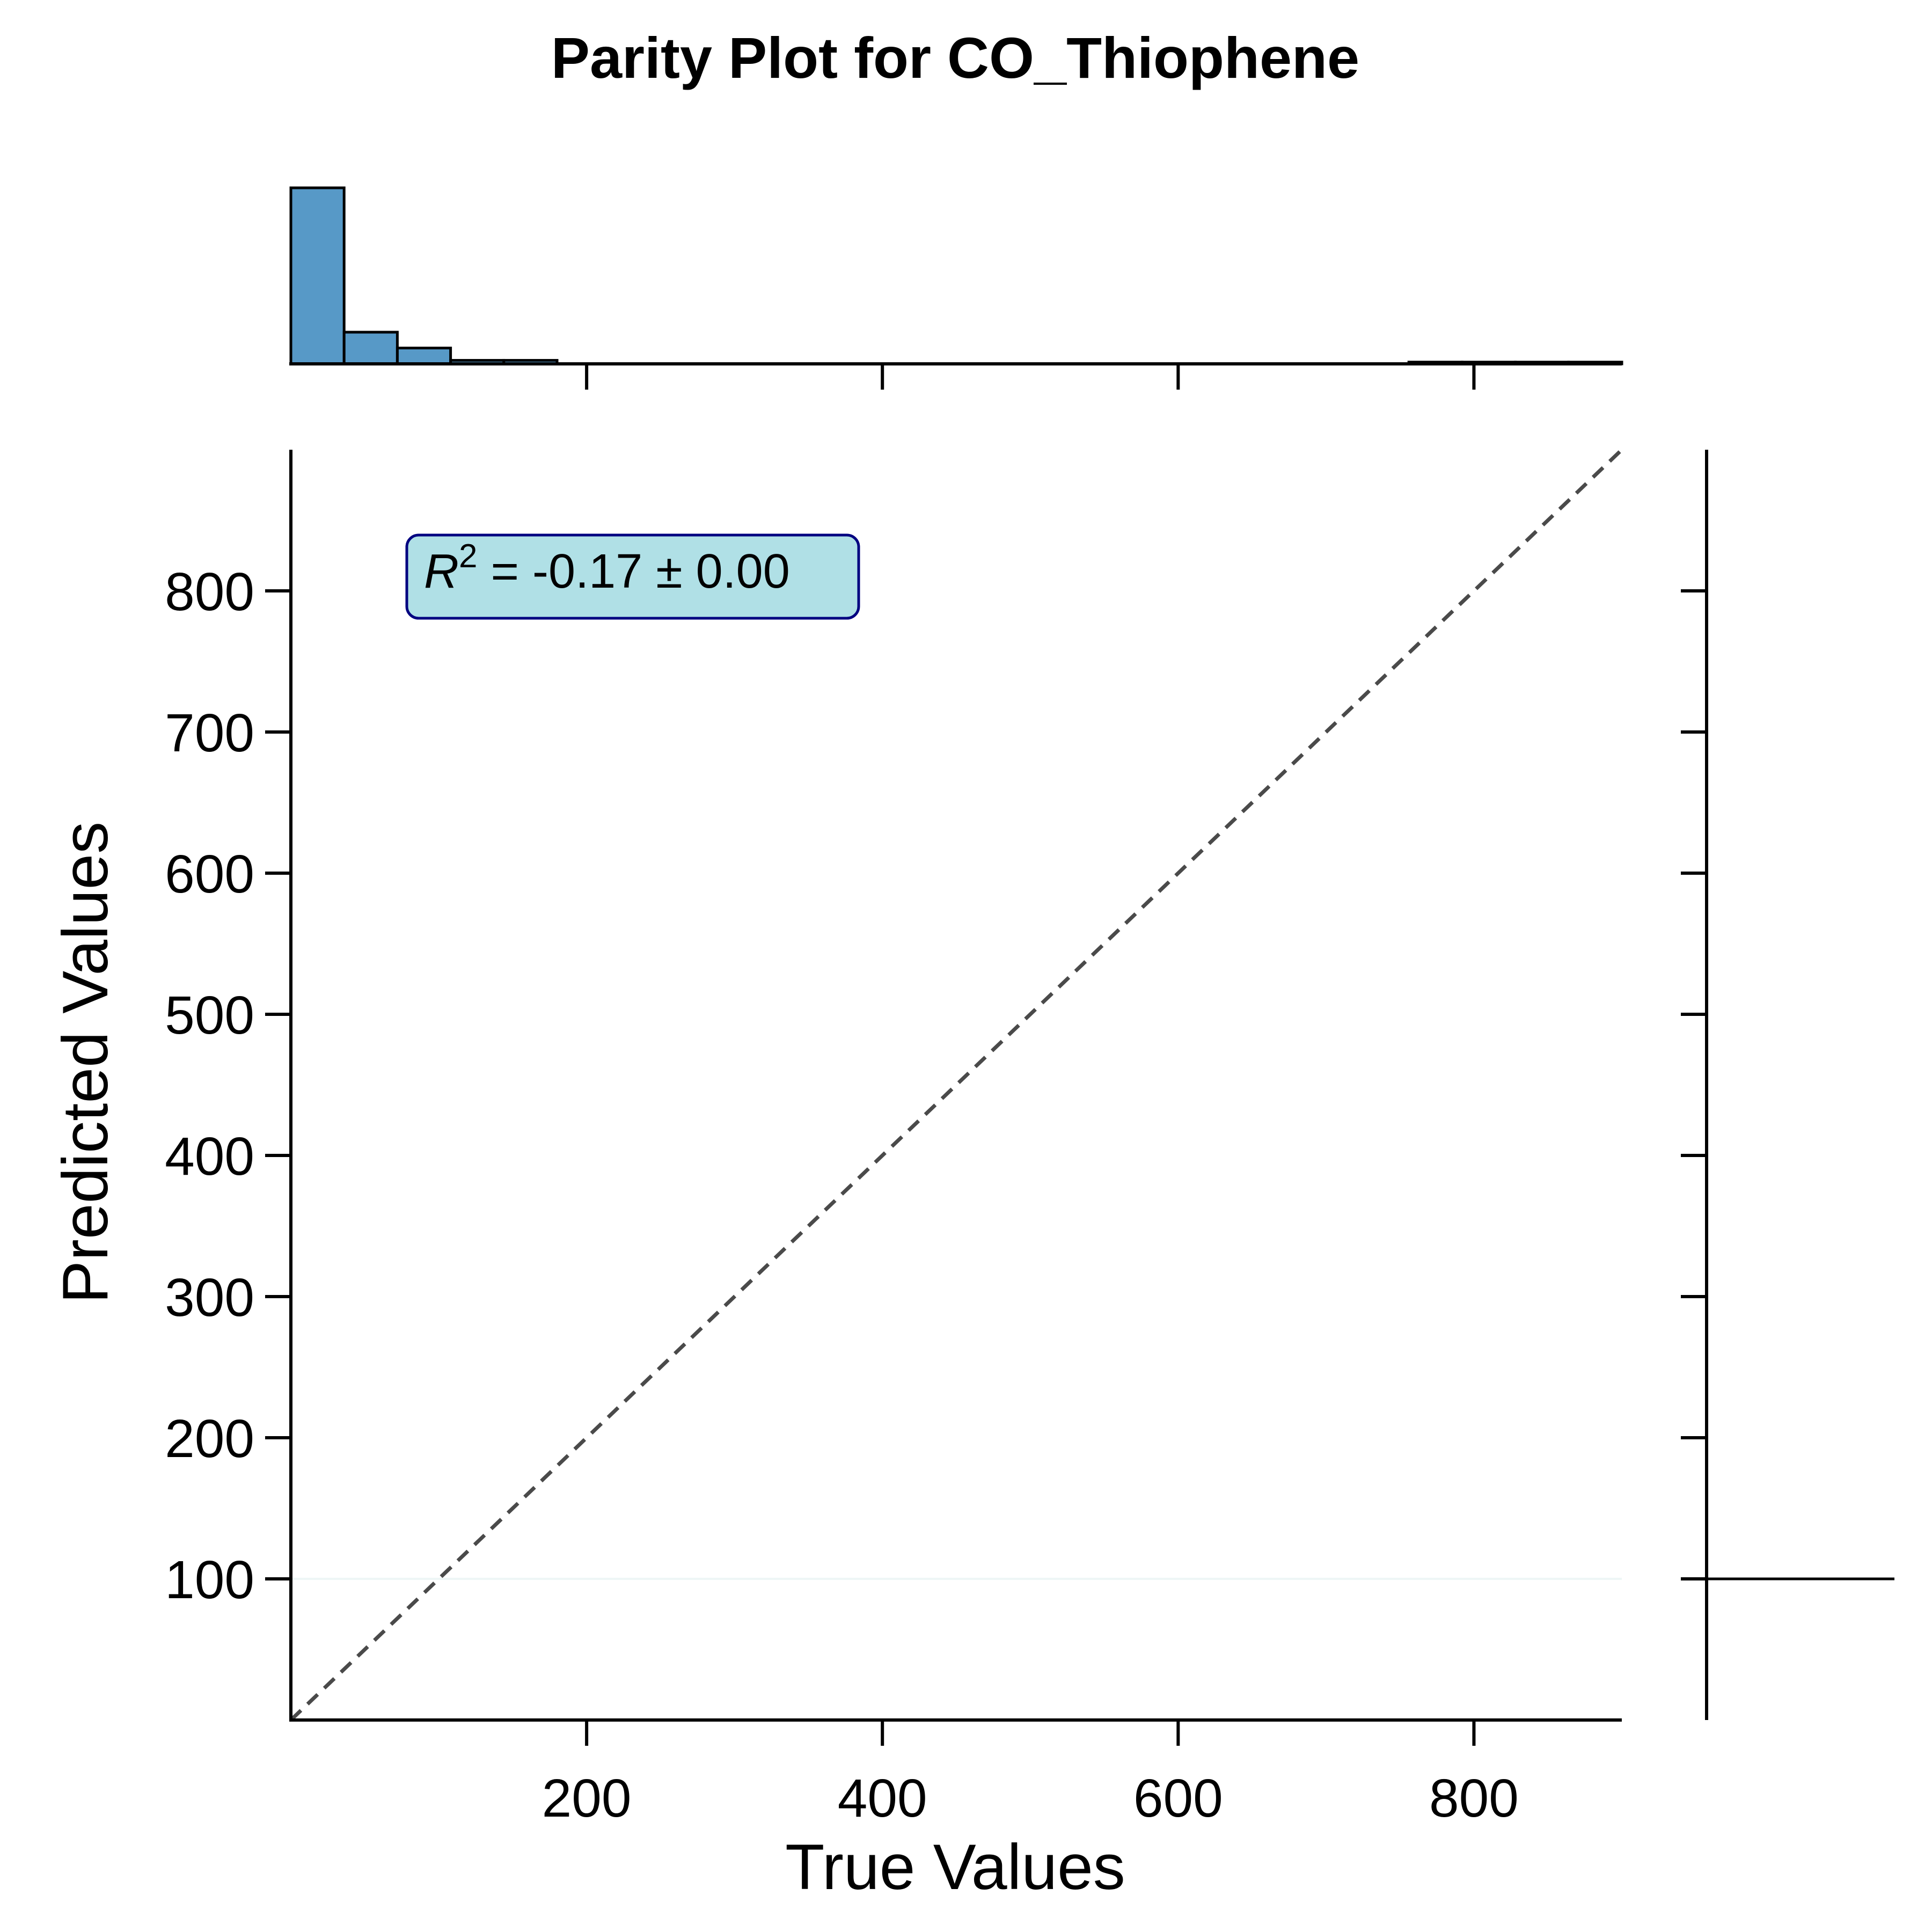 Image resolution: width=1932 pixels, height=1932 pixels. Describe the element at coordinates (209, 1156) in the screenshot. I see `y-tick-label: 400` at that location.